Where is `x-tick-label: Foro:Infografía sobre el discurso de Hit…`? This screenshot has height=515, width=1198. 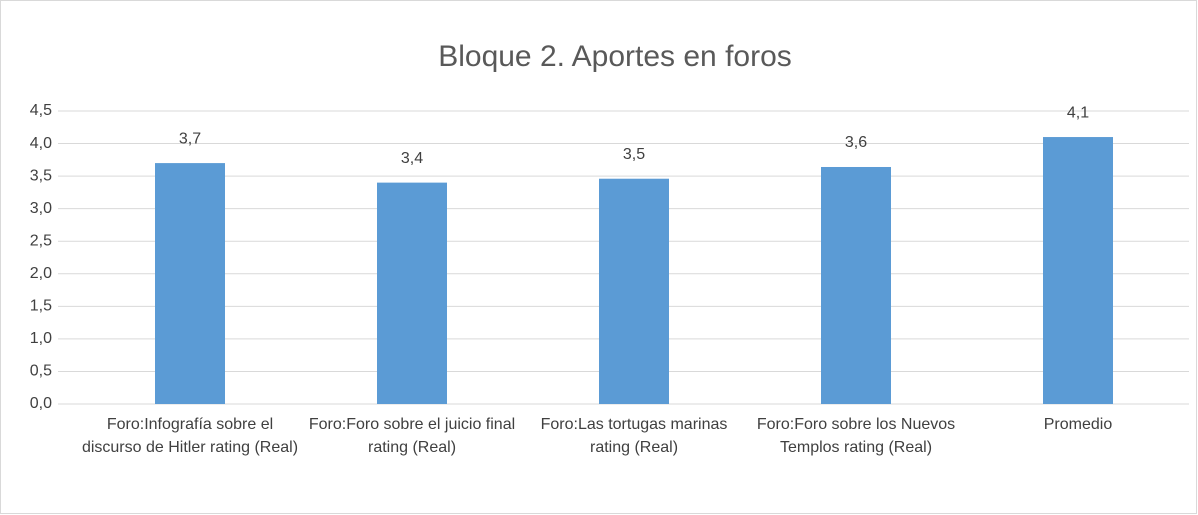 x-tick-label: Foro:Infografía sobre el discurso de Hit… is located at coordinates (190, 436).